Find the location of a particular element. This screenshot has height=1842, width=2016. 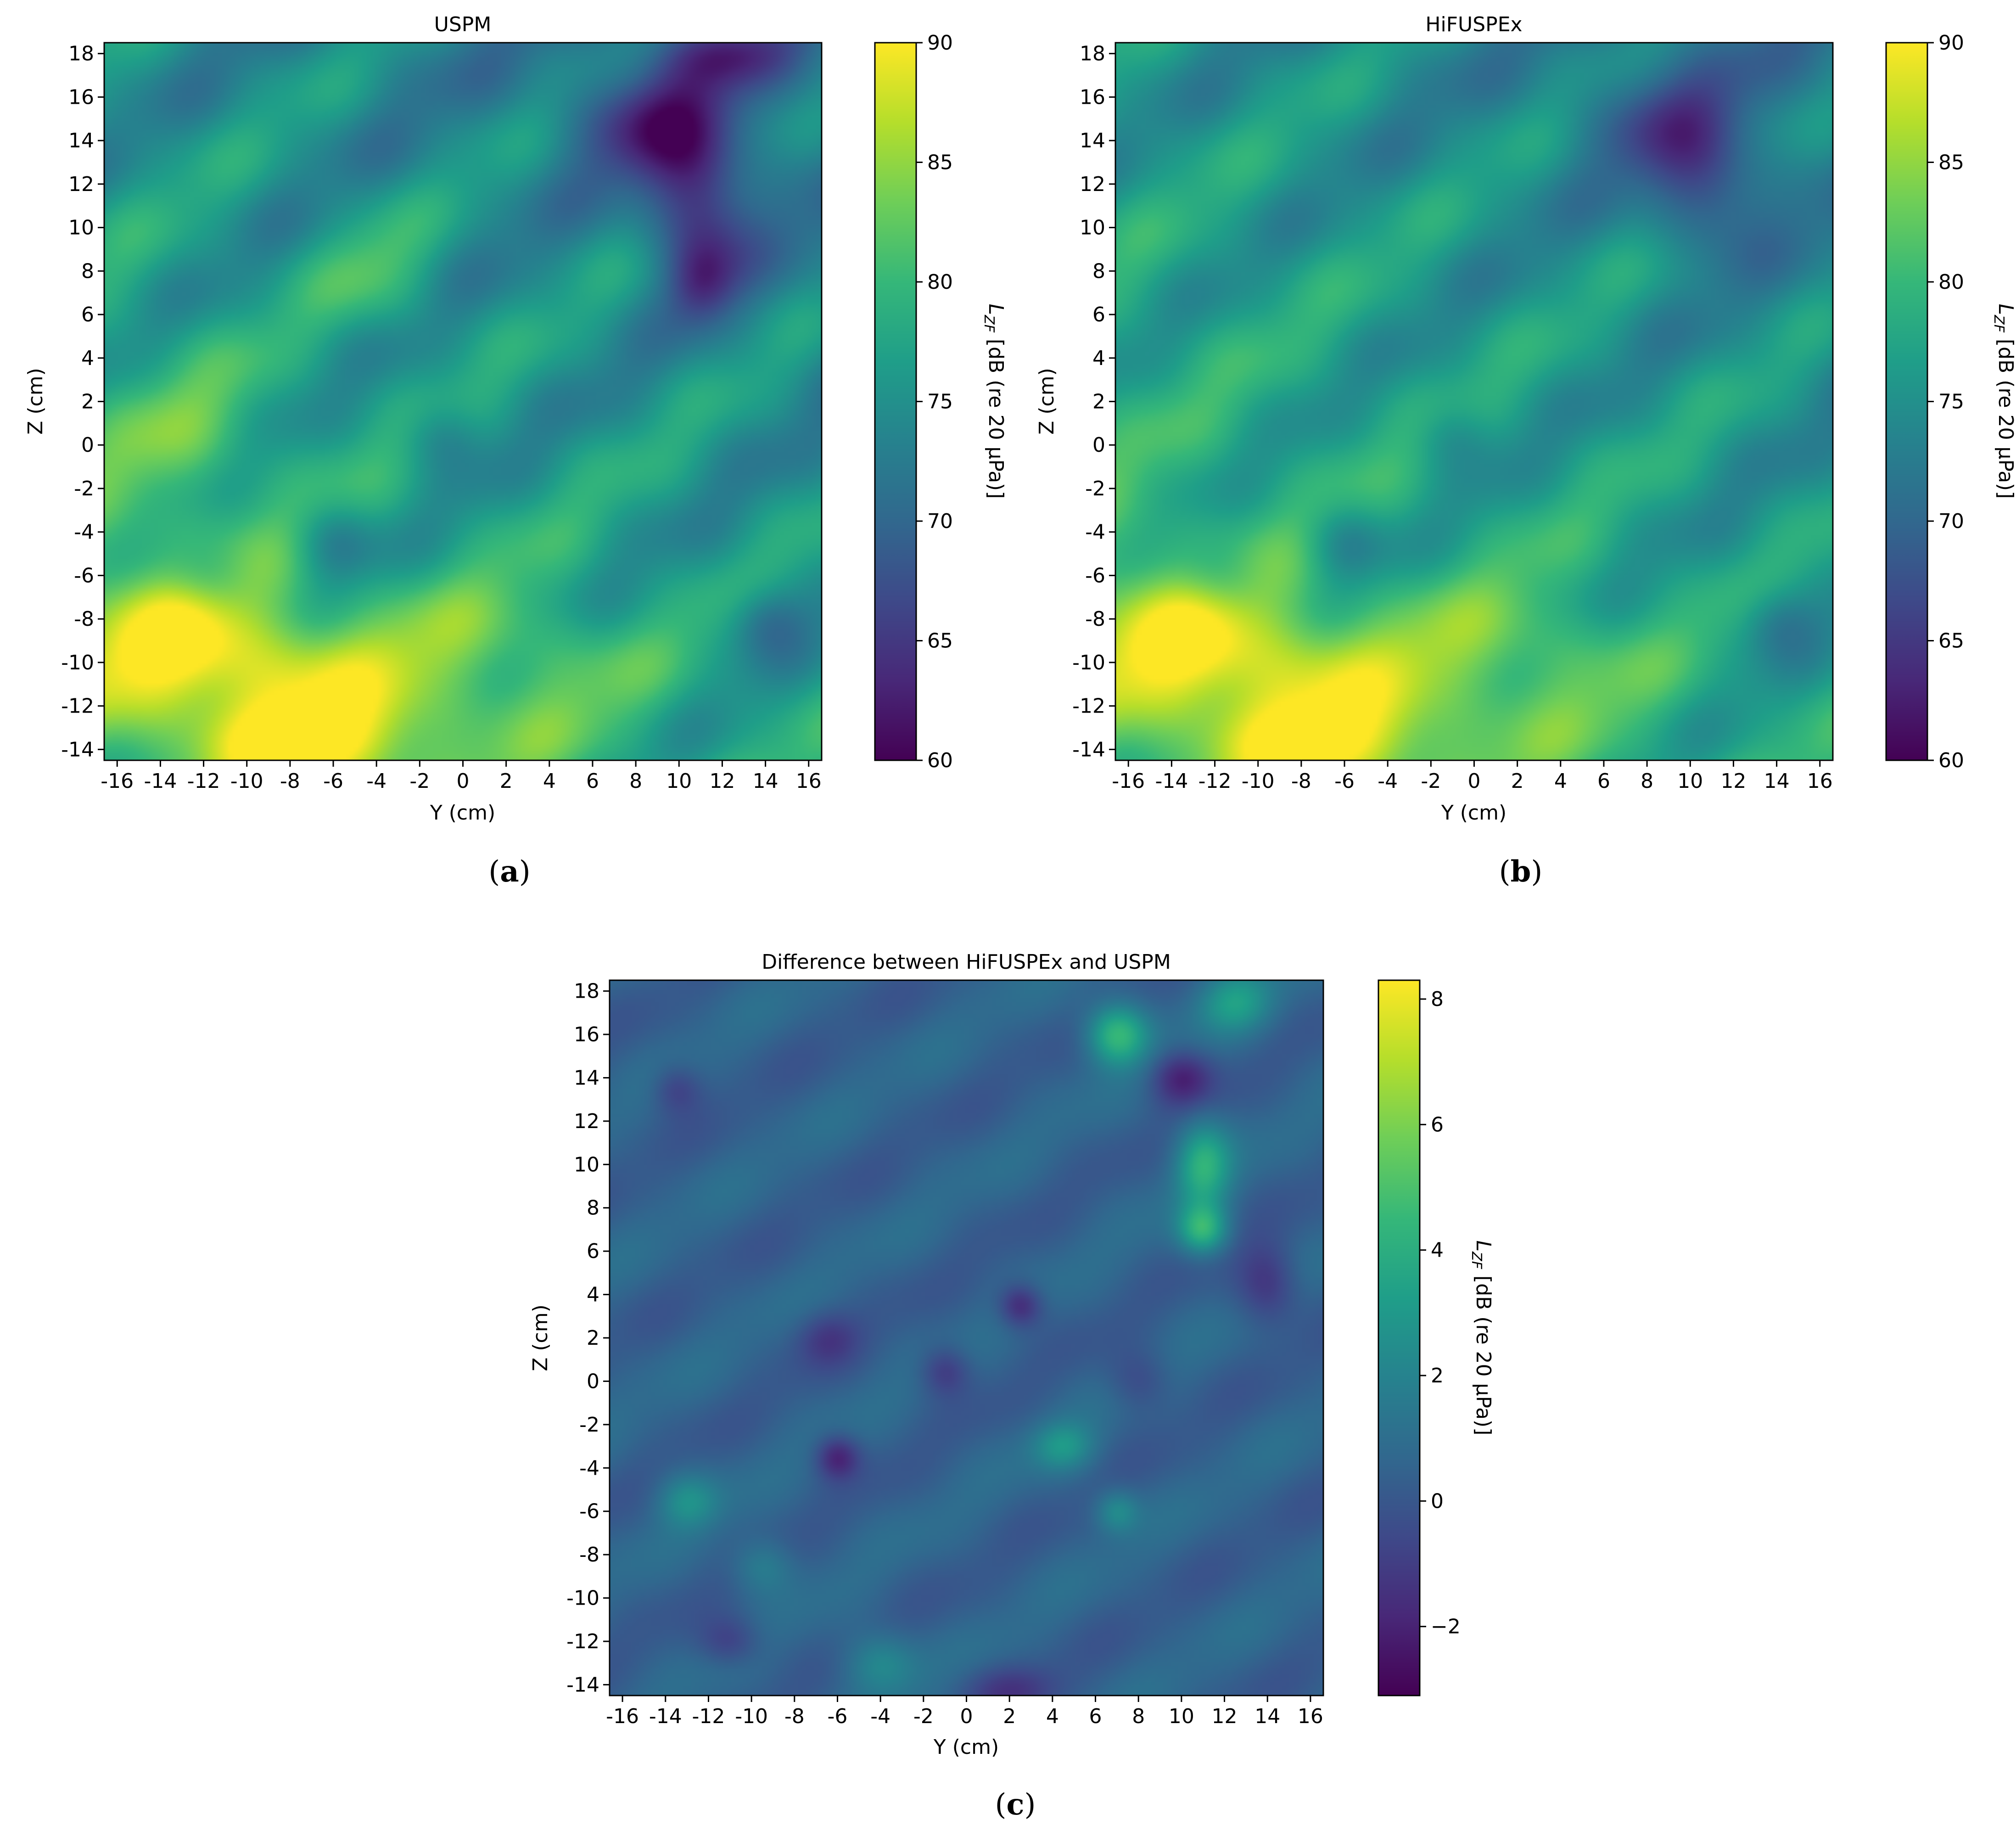

caption-letter: a is located at coordinates (509, 871).